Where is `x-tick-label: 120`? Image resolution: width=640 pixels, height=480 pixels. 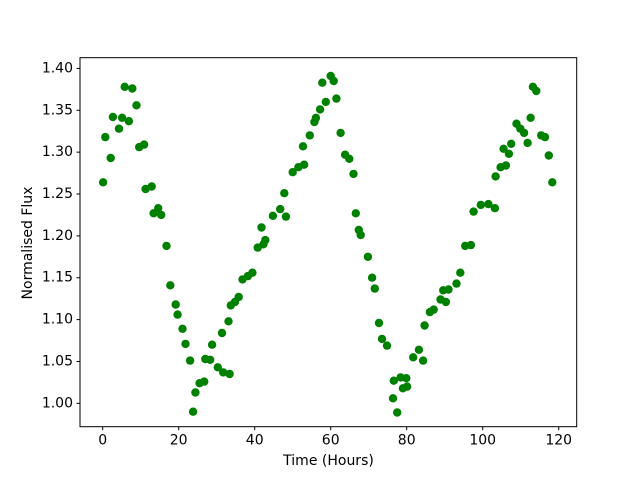
x-tick-label: 120 is located at coordinates (558, 440).